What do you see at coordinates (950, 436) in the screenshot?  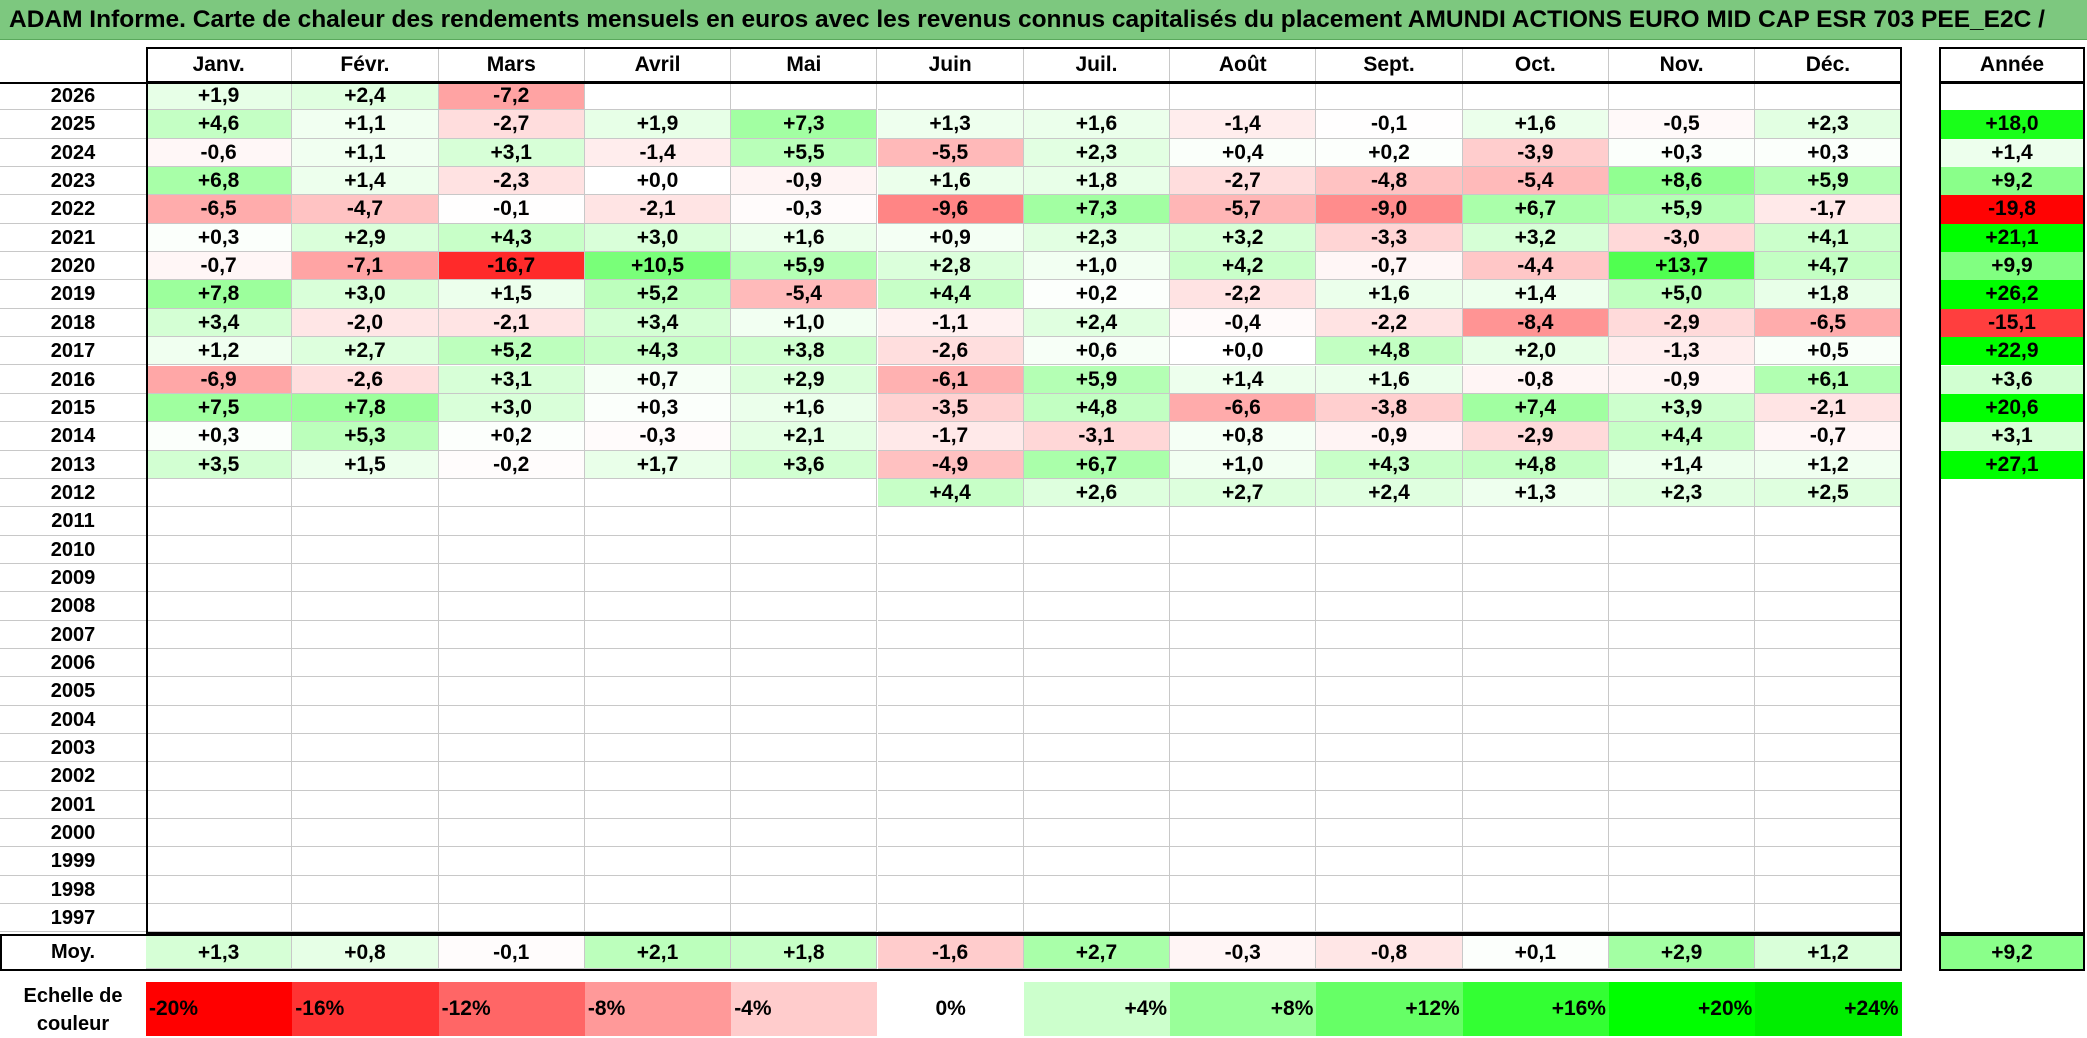 I see `heatmap-cell: -1,7` at bounding box center [950, 436].